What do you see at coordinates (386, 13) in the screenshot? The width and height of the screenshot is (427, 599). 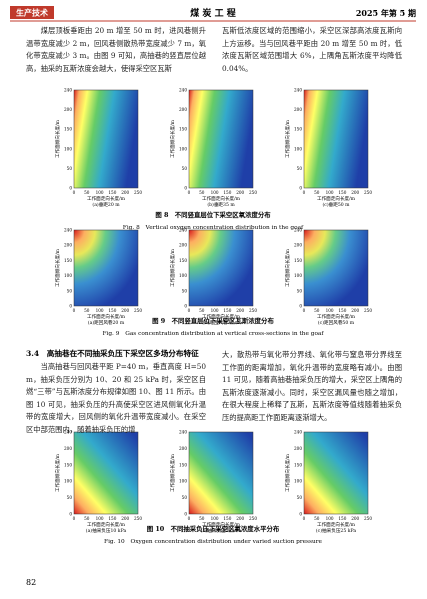 I see `header-issue: 2025 年第 5 期` at bounding box center [386, 13].